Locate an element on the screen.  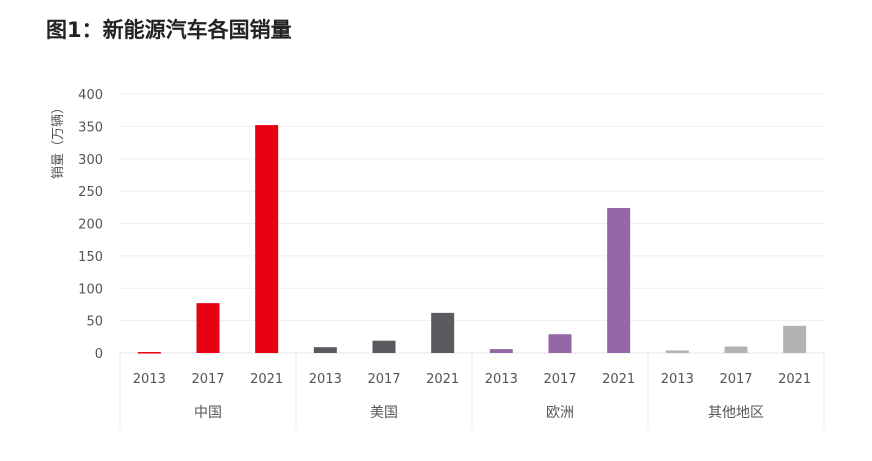
group-label: 欧洲 is located at coordinates (560, 413).